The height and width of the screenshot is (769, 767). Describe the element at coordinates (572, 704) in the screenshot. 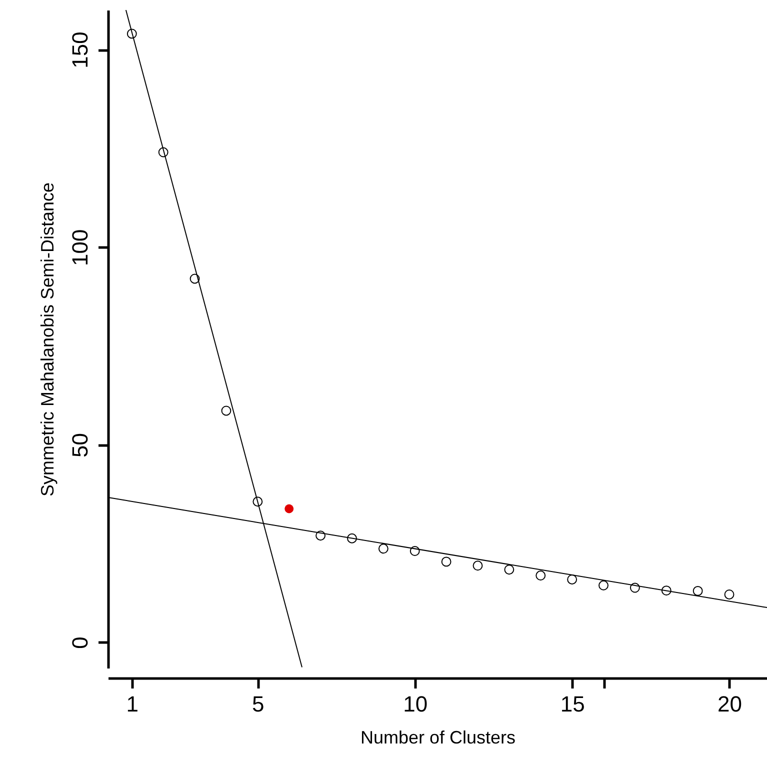

I see `x-tick-label: 15` at that location.